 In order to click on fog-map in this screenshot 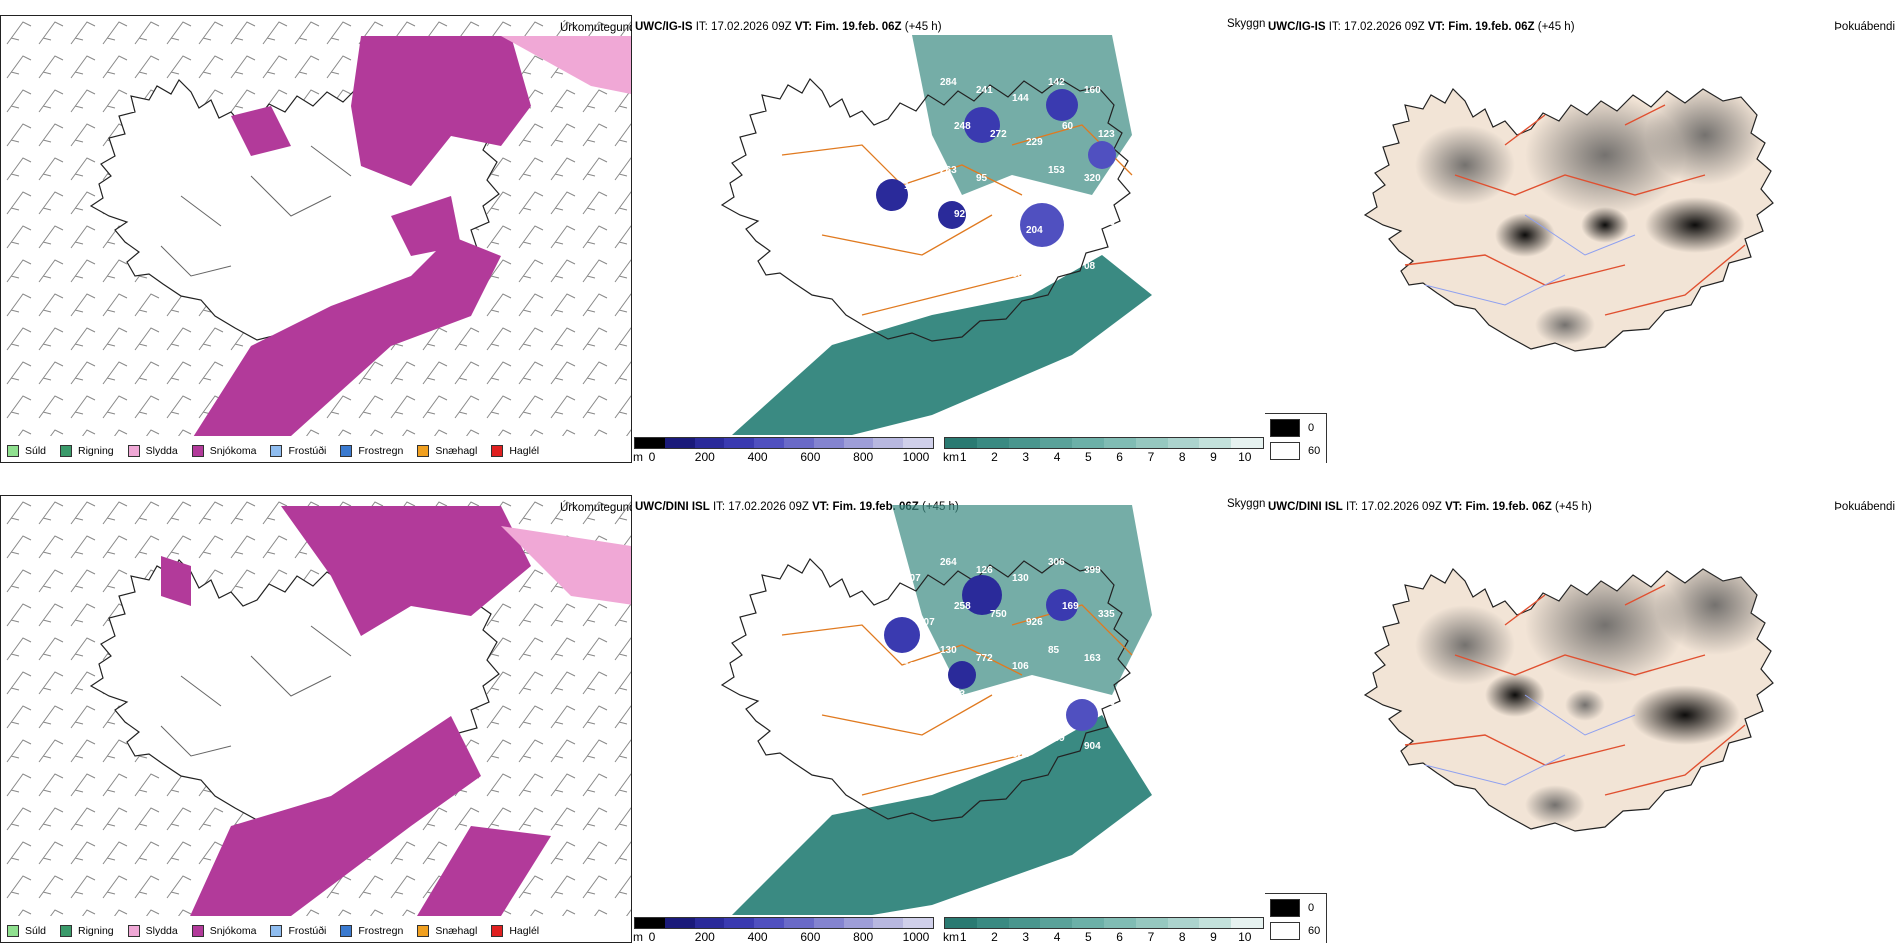, I will do `click(1569, 700)`.